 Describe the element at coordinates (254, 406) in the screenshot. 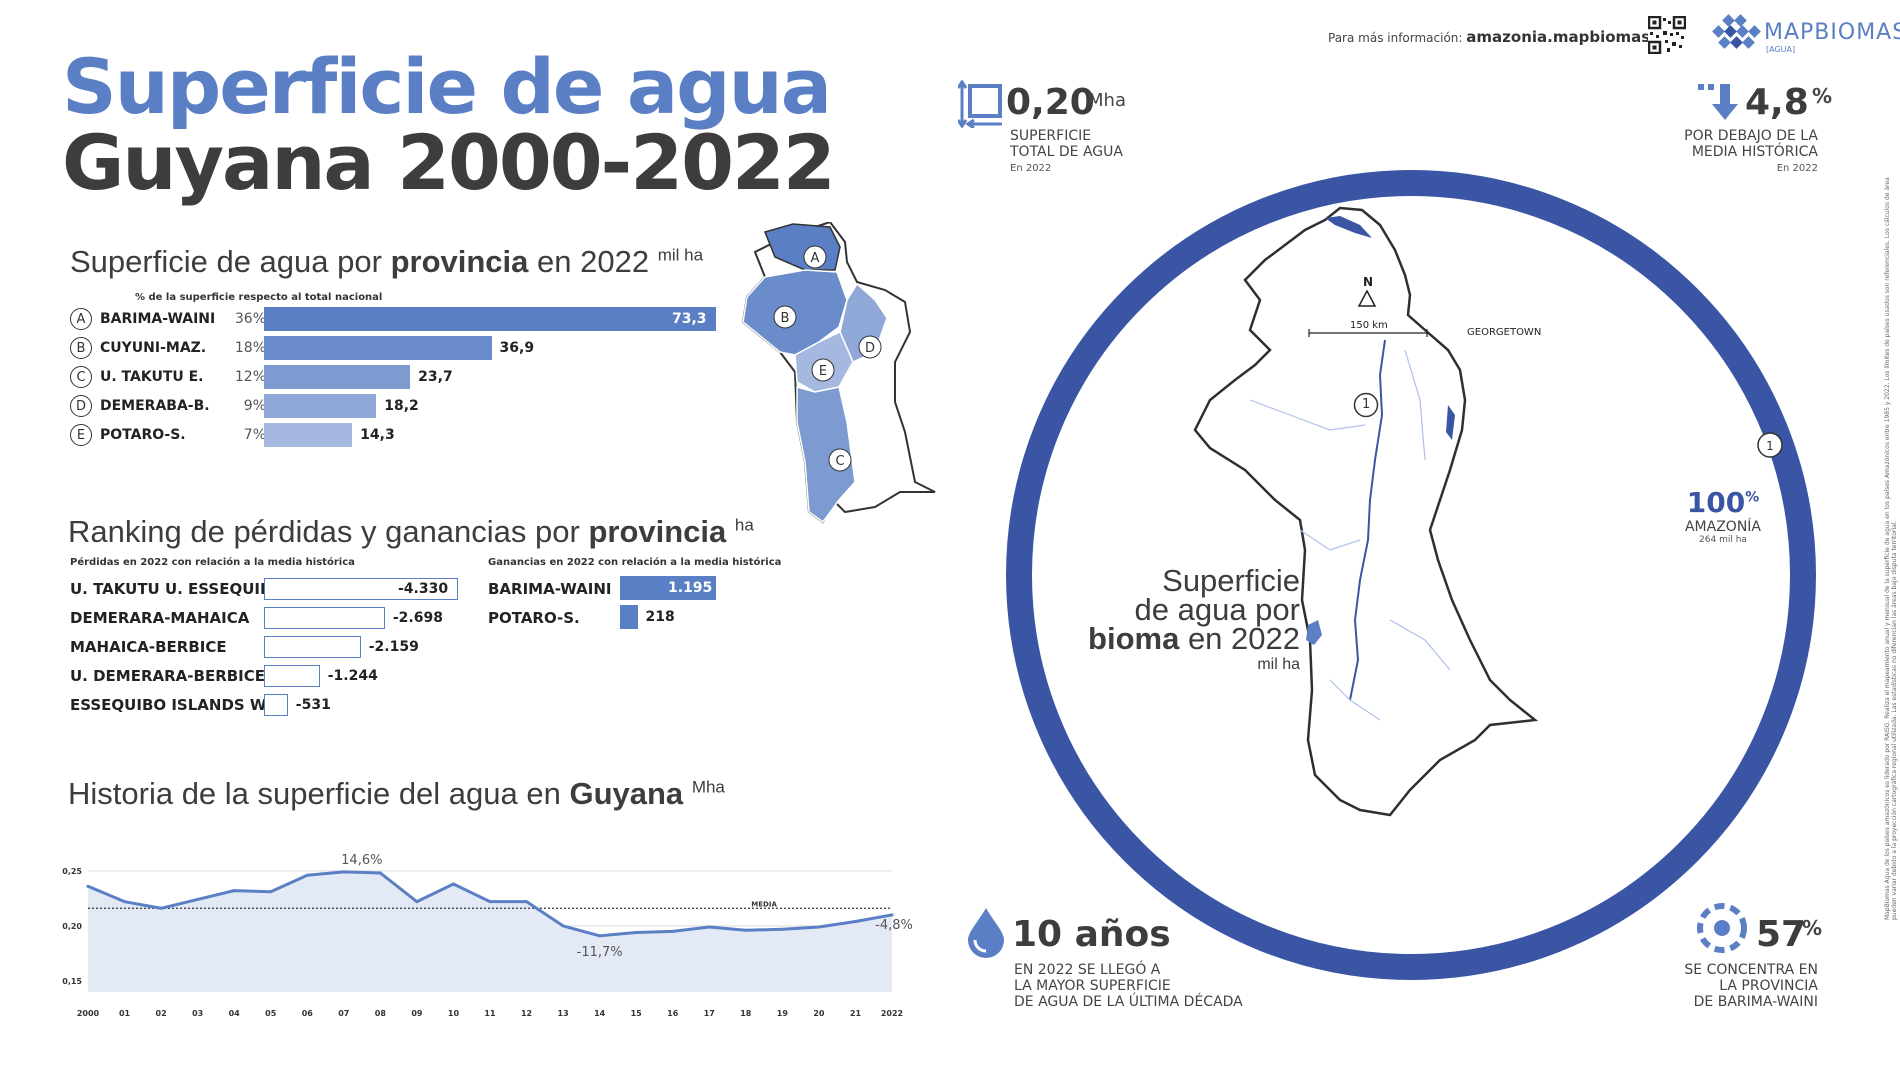

I see `province-percent: 9%` at that location.